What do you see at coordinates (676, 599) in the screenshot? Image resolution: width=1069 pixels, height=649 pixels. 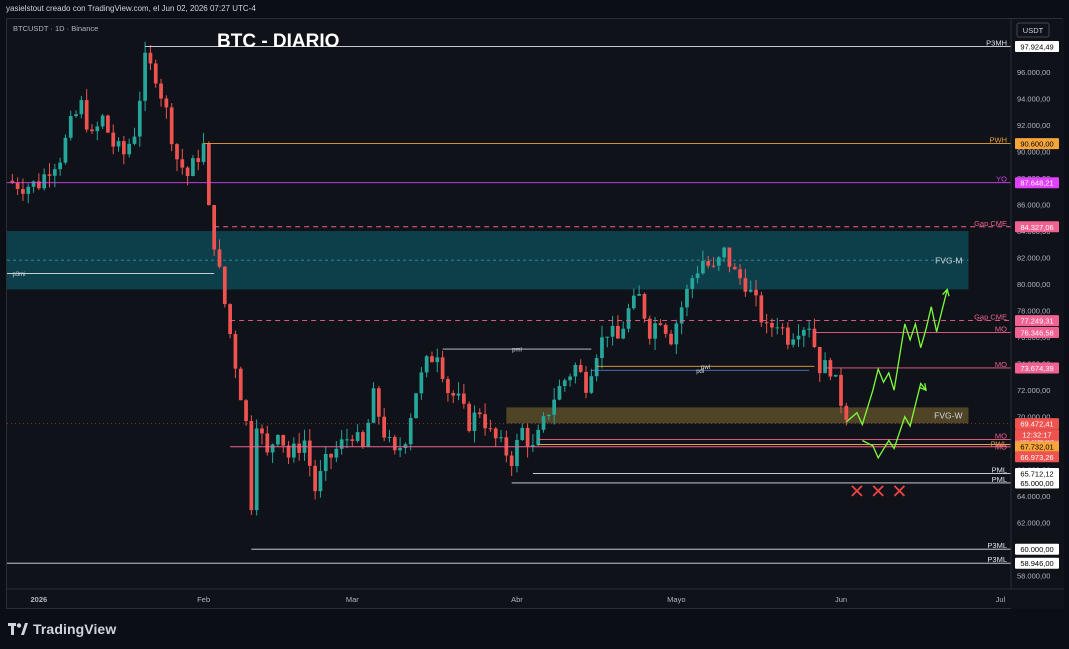 I see `x-tick-label: Mayo` at bounding box center [676, 599].